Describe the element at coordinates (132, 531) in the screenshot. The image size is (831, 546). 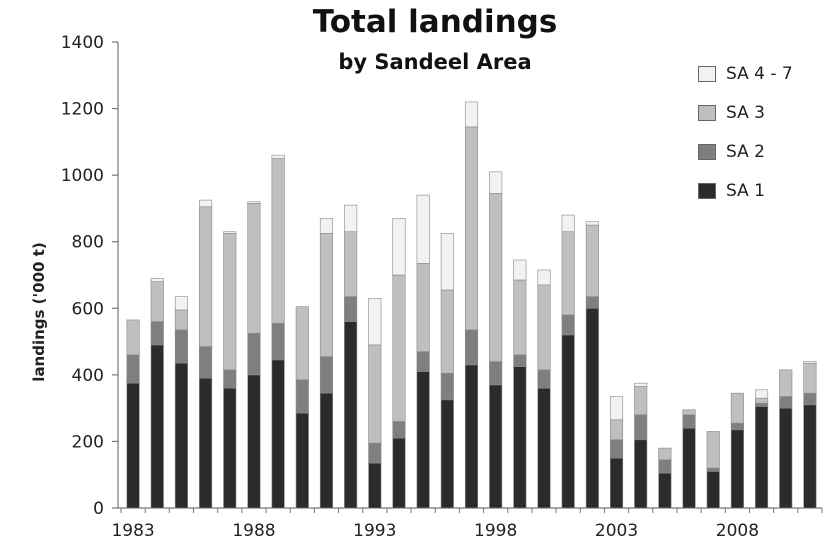
I see `x-tick-label: 1983` at that location.